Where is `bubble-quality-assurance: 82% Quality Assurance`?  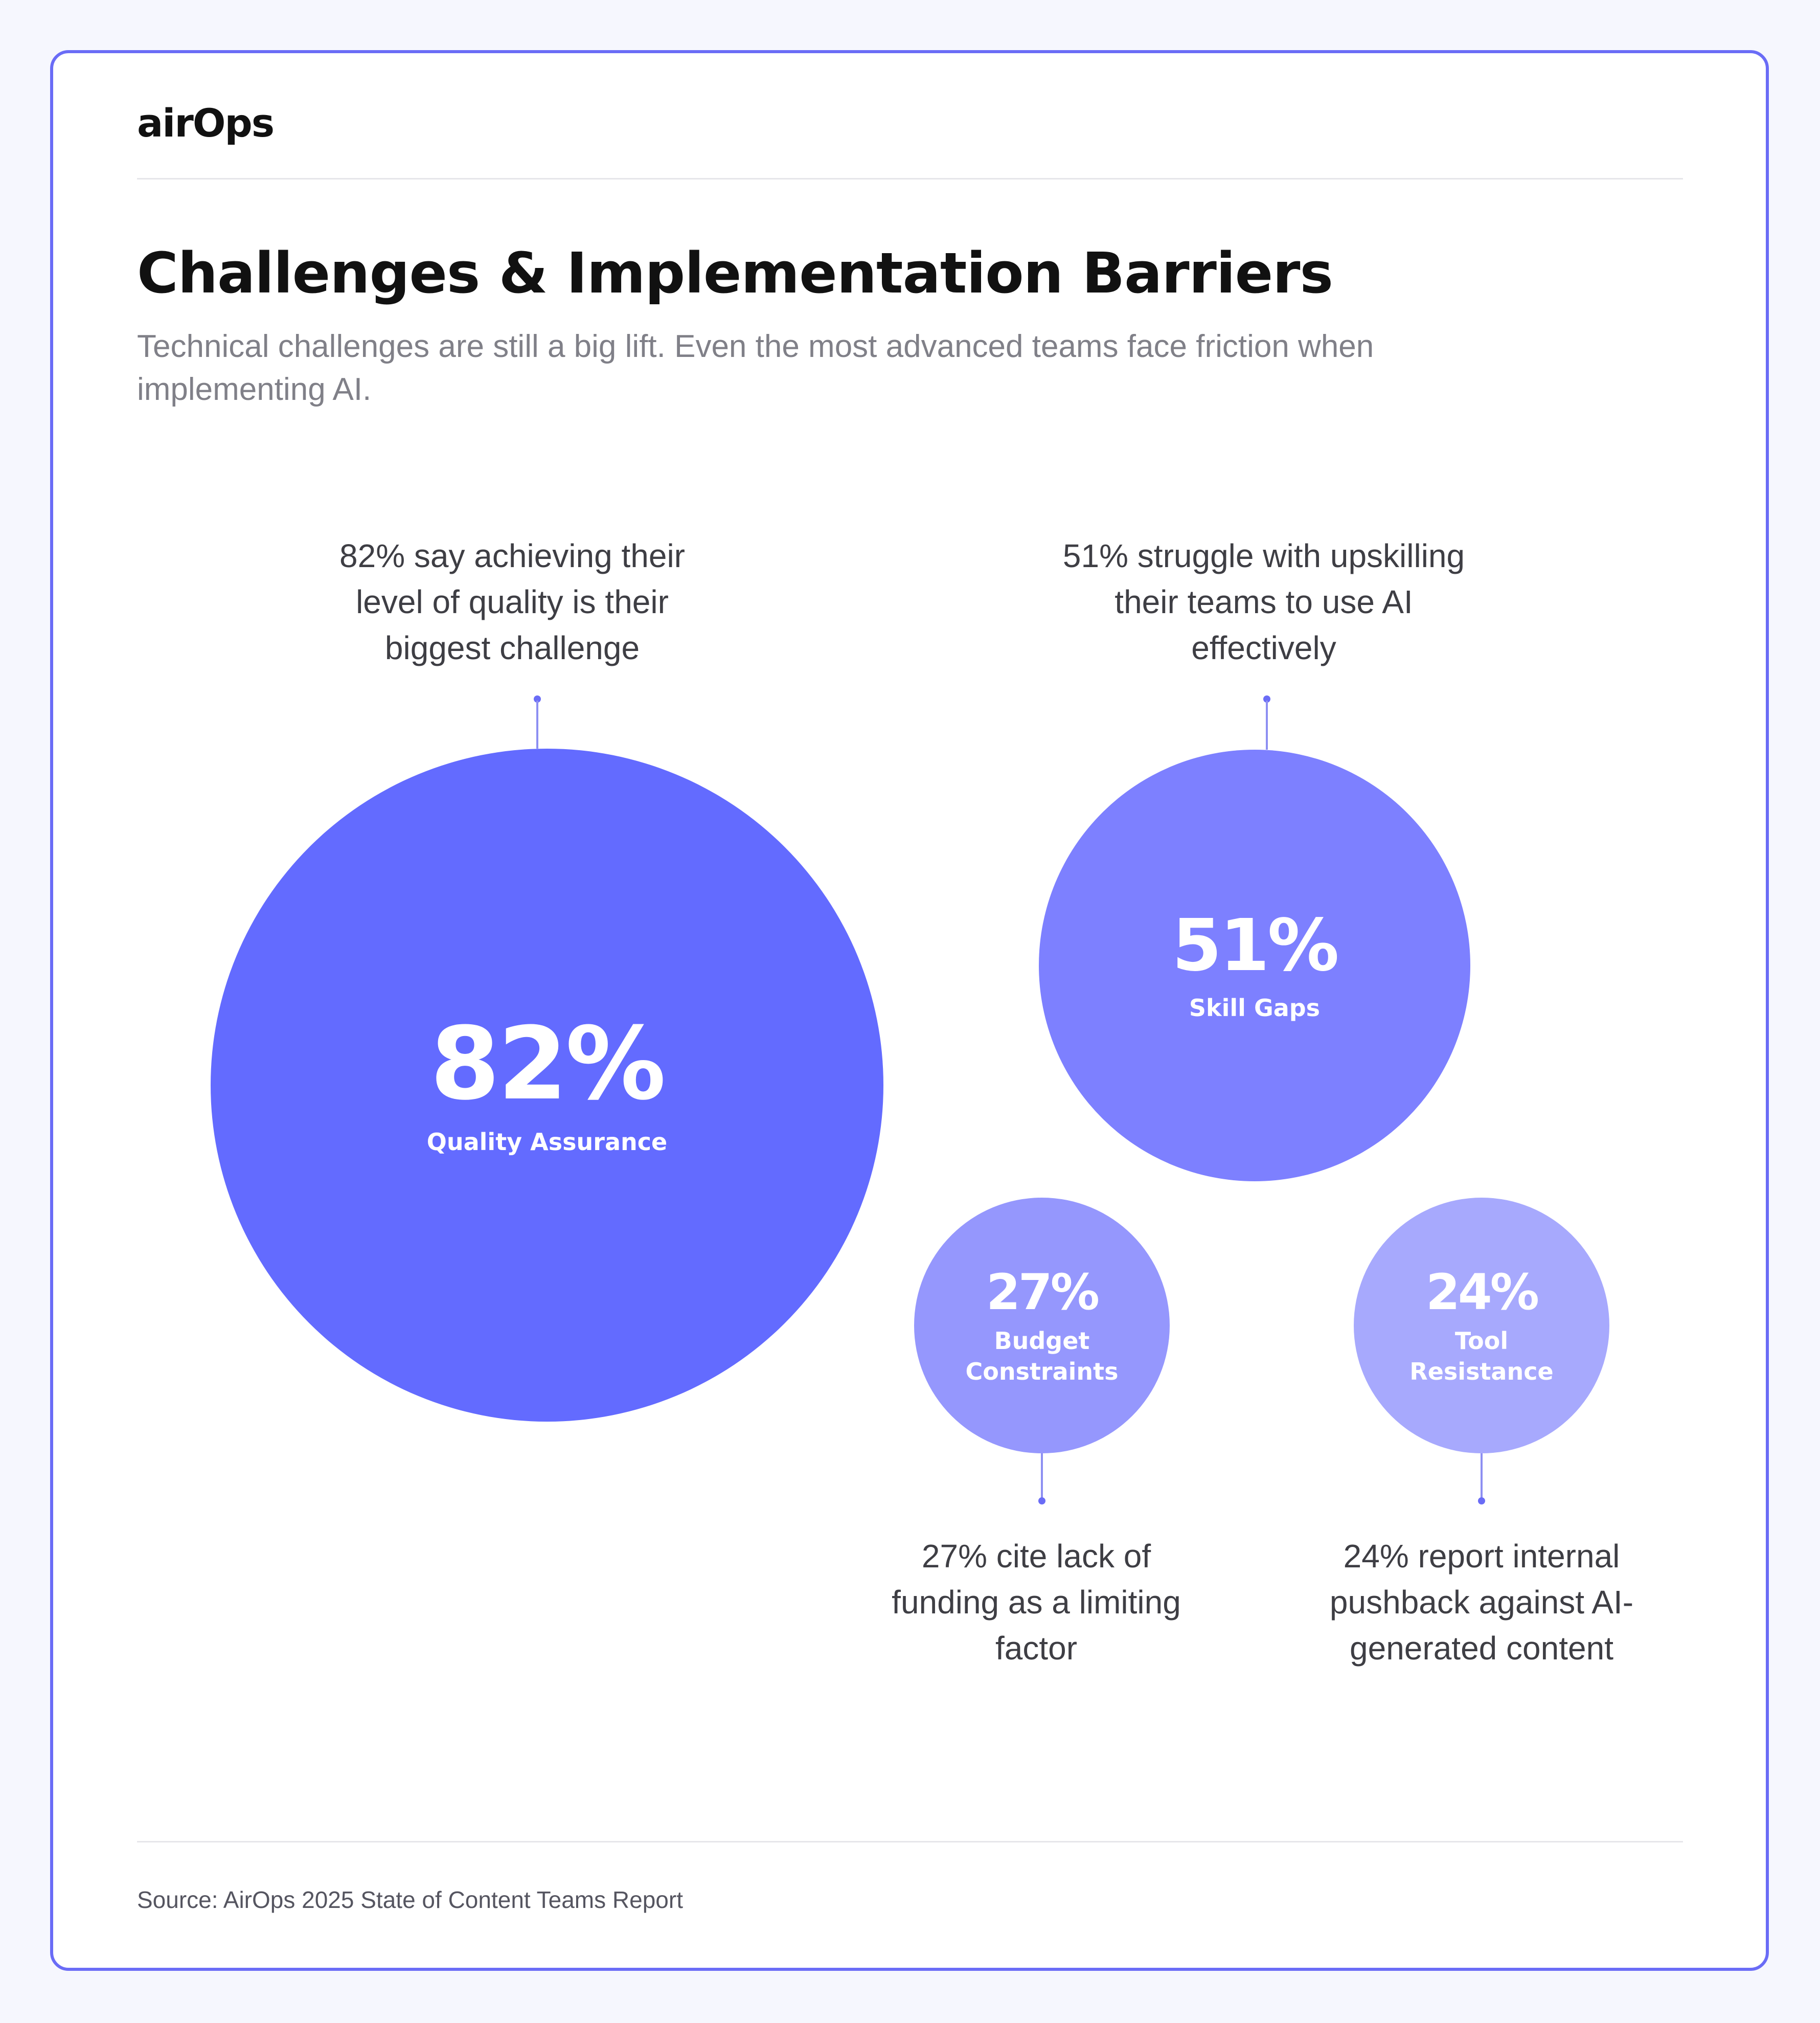
bubble-quality-assurance: 82% Quality Assurance is located at coordinates (547, 1086).